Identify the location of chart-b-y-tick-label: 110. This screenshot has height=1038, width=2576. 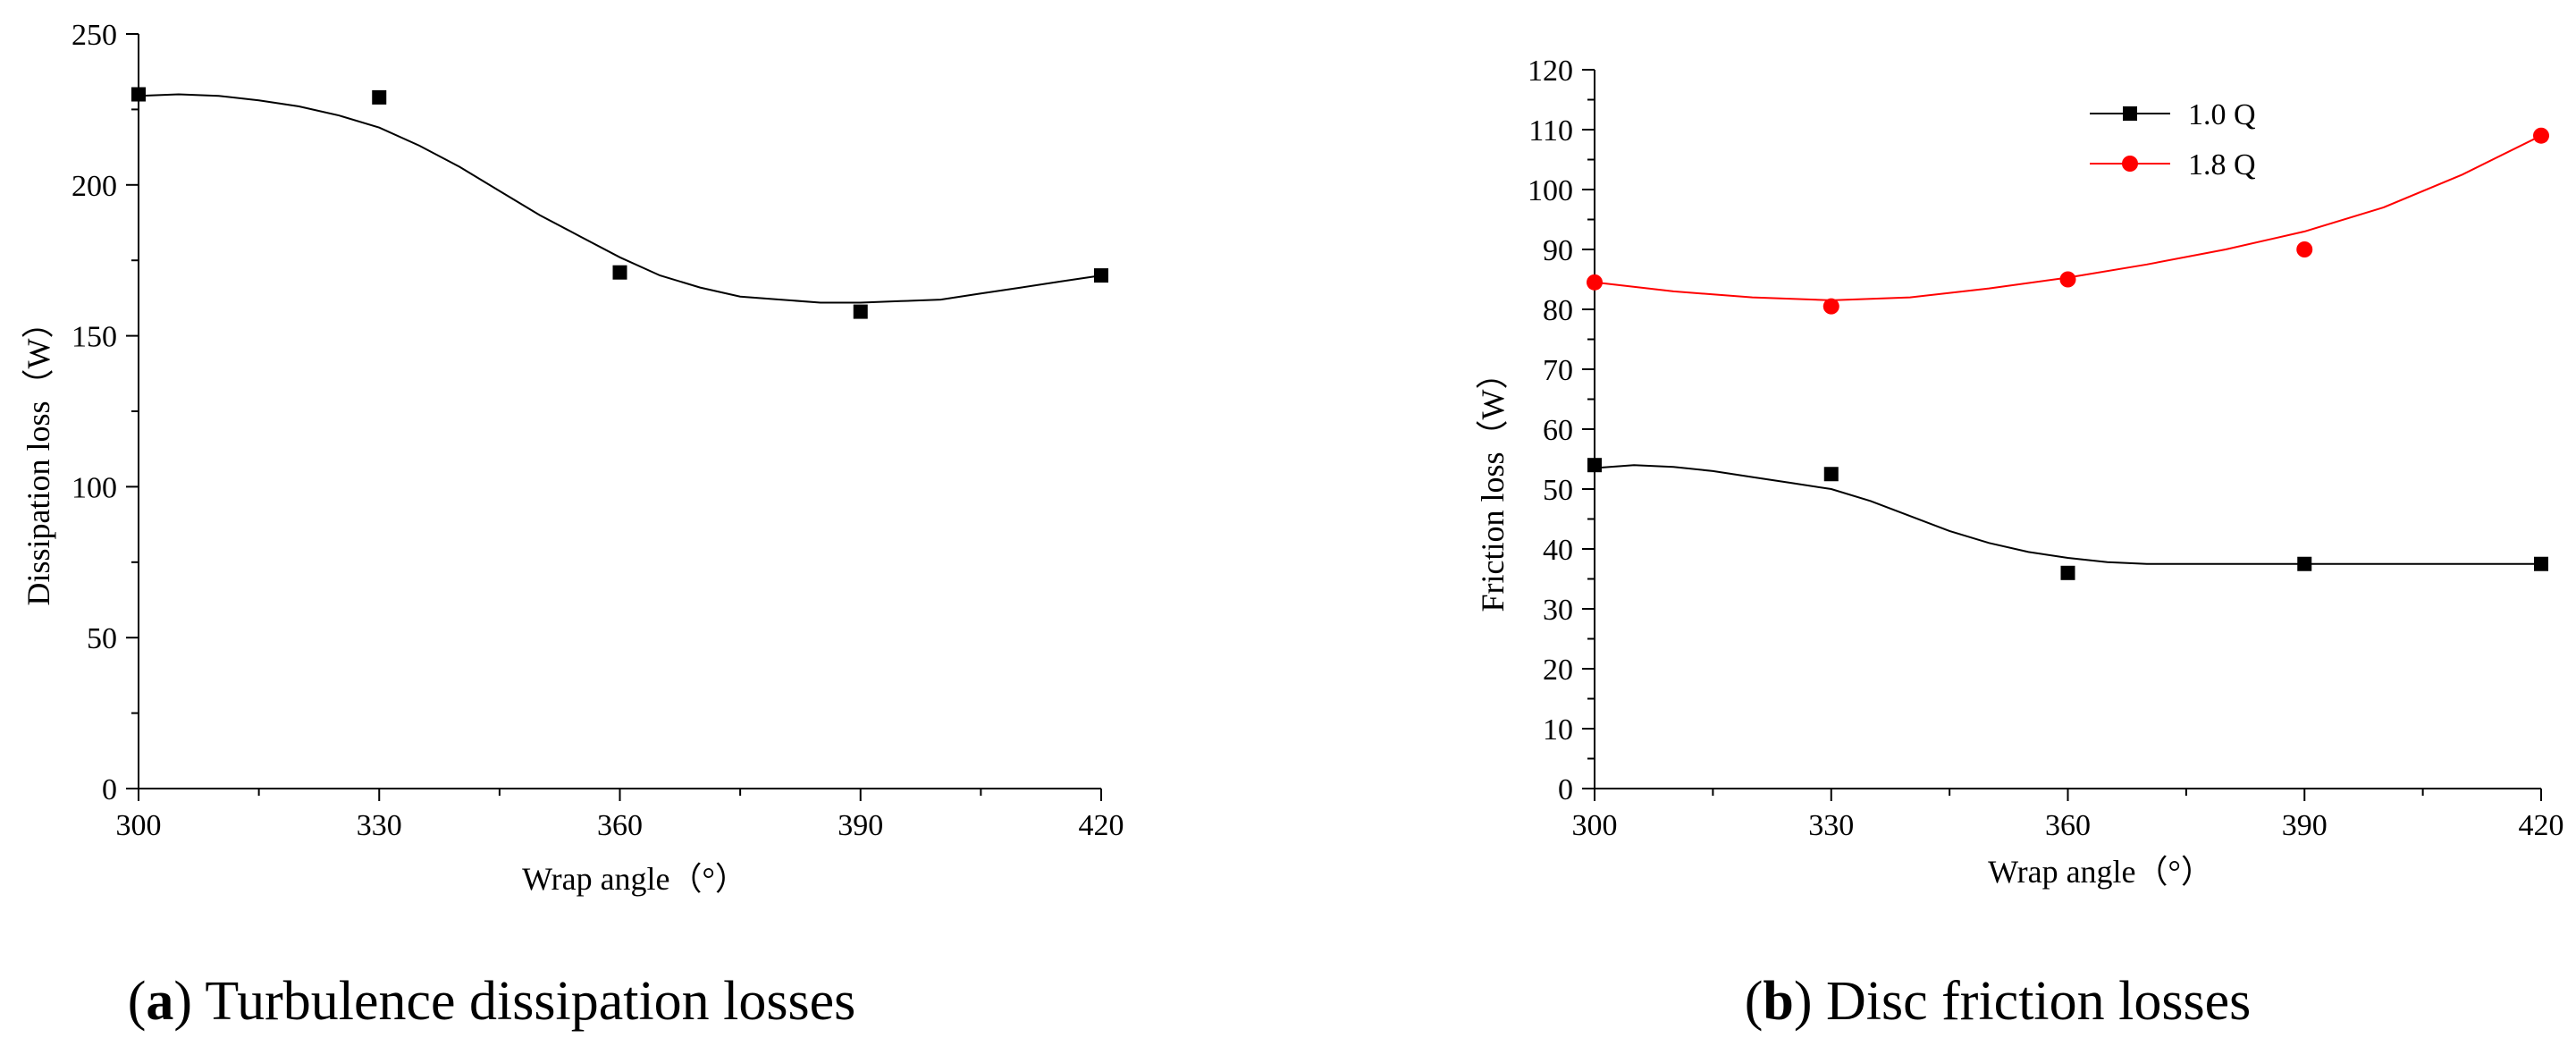
(1551, 131).